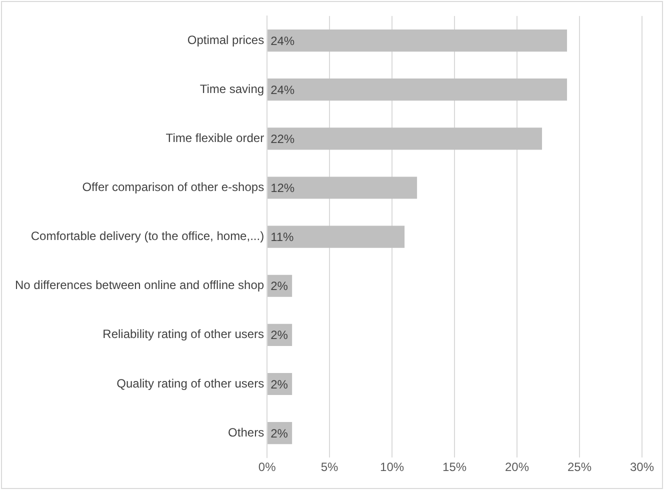 This screenshot has height=490, width=664. Describe the element at coordinates (147, 236) in the screenshot. I see `y-tick-label: Comfortable delivery (to the office, home,...)` at that location.